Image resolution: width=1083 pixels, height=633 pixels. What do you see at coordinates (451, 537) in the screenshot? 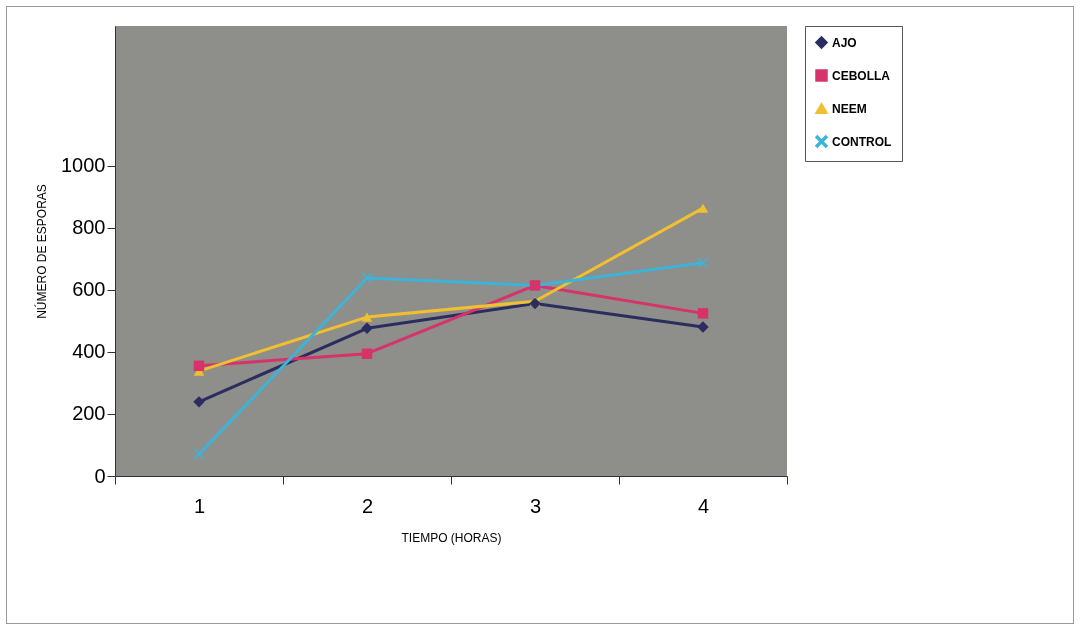
I see `x-axis-title: TIEMPO (HORAS)` at bounding box center [451, 537].